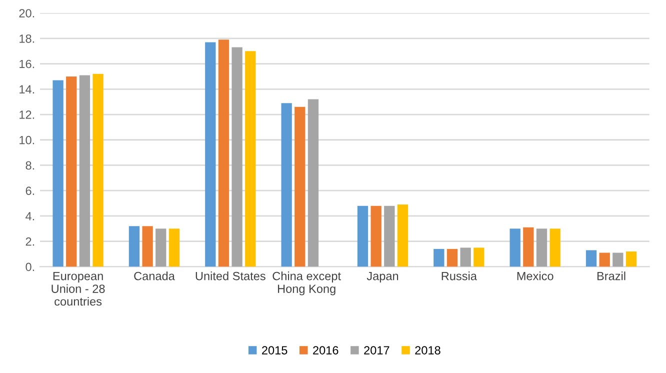 The image size is (666, 373). What do you see at coordinates (30, 216) in the screenshot?
I see `y-tick-label: 4.` at bounding box center [30, 216].